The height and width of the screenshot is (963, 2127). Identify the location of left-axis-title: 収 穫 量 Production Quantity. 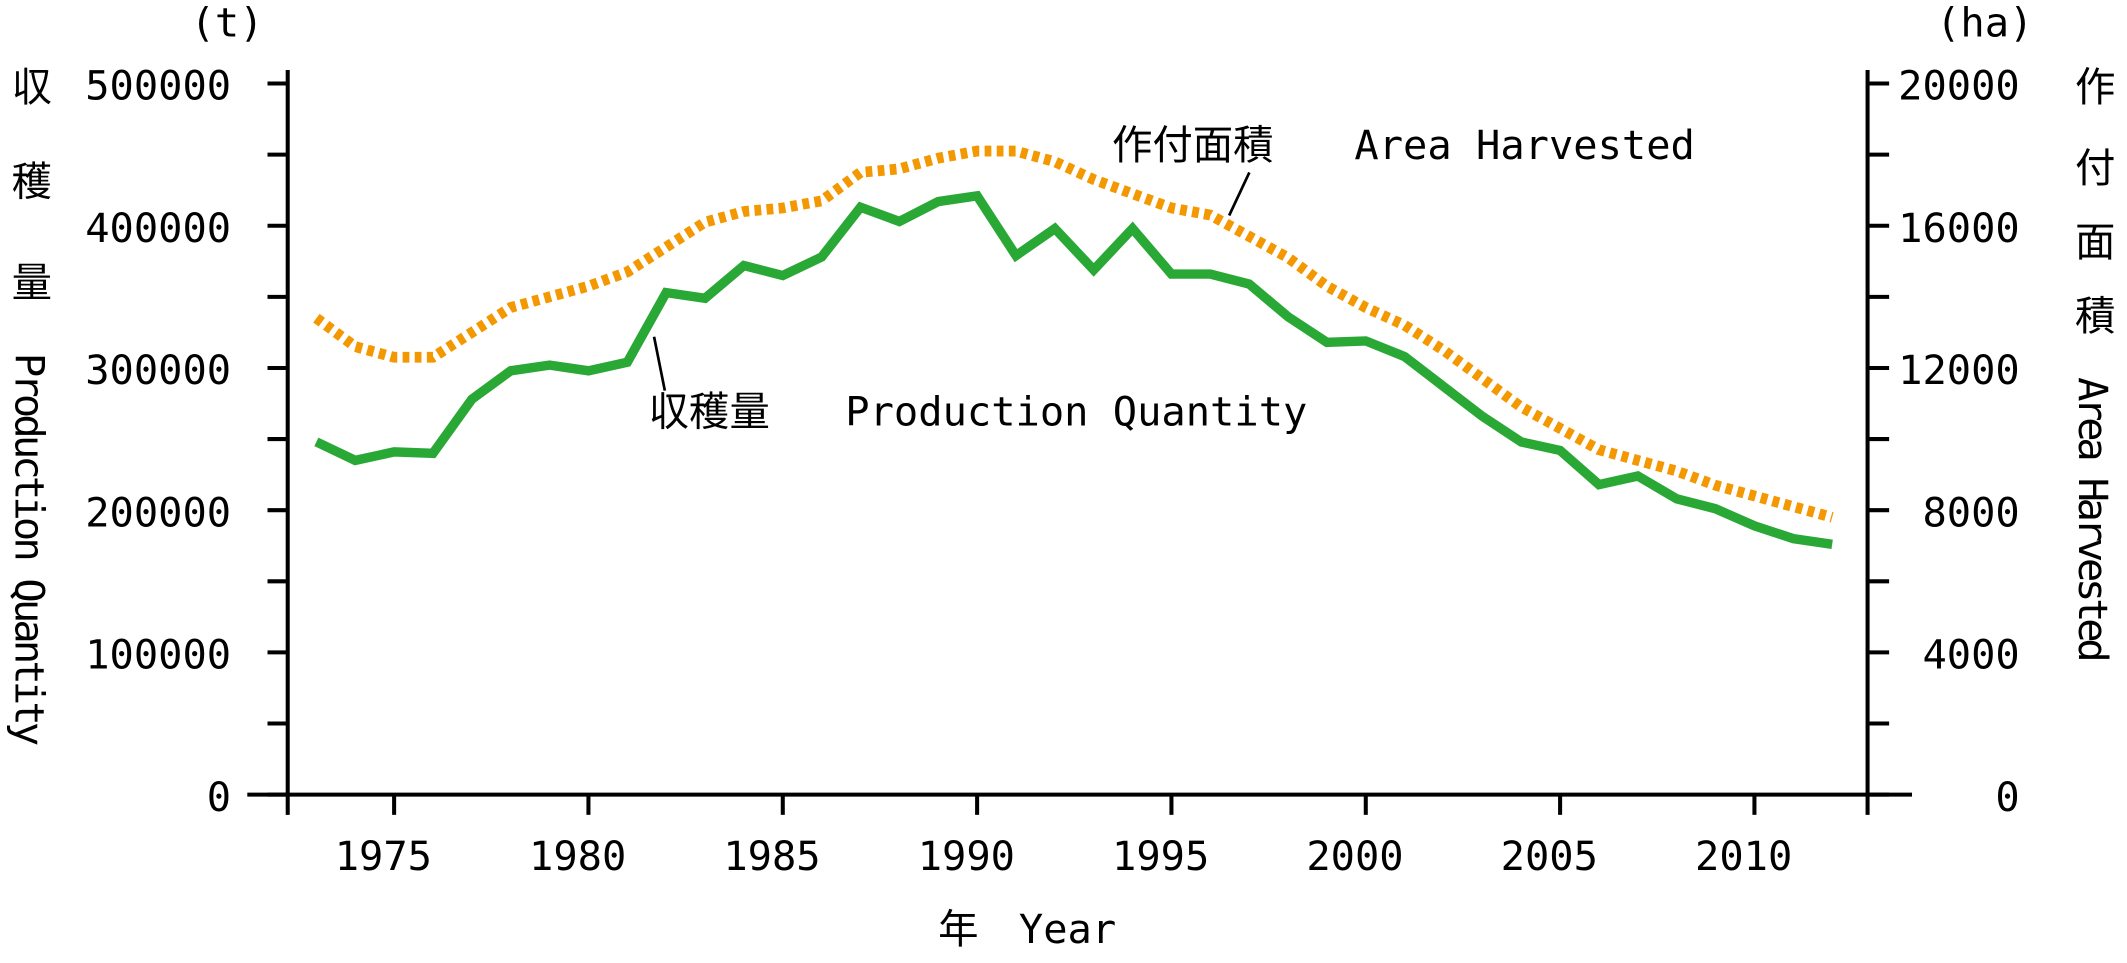
(30, 404).